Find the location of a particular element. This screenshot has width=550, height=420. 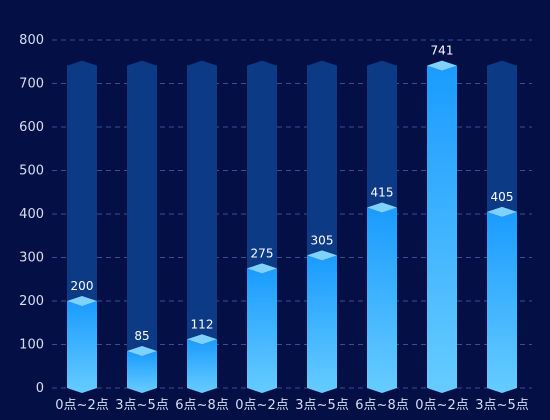

data-label: 305 is located at coordinates (322, 240).